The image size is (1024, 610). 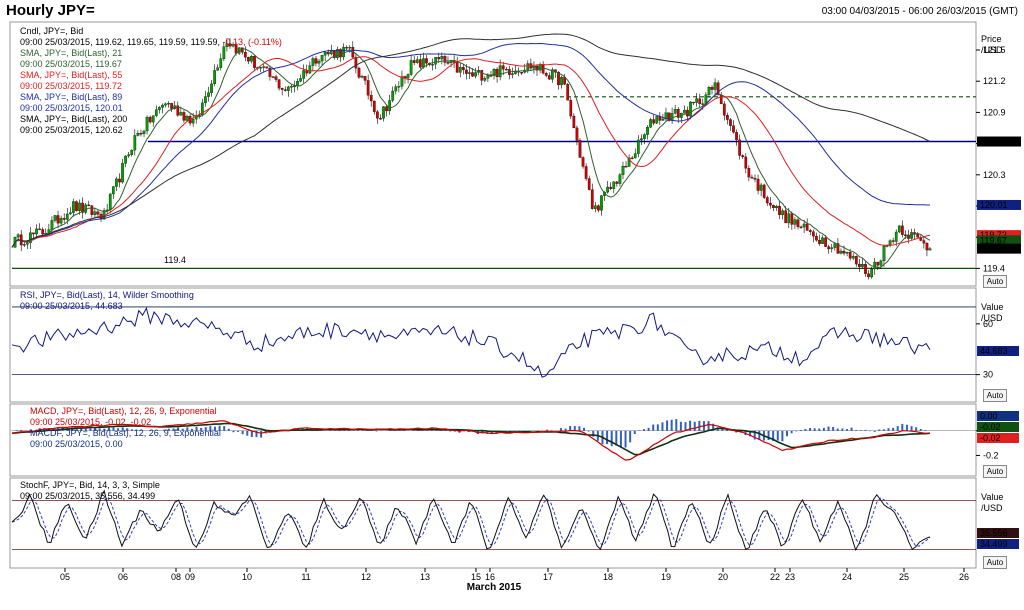 What do you see at coordinates (994, 268) in the screenshot?
I see `price-y-tick-label: 119.4` at bounding box center [994, 268].